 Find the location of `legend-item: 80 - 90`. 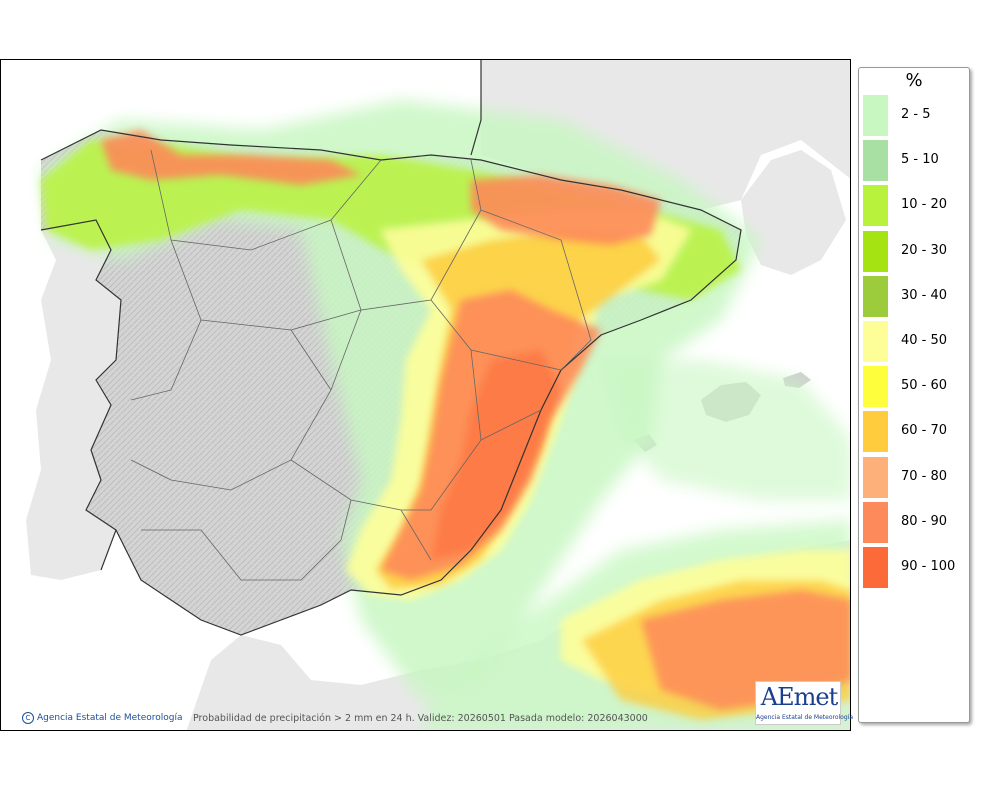

legend-item: 80 - 90 is located at coordinates (916, 522).